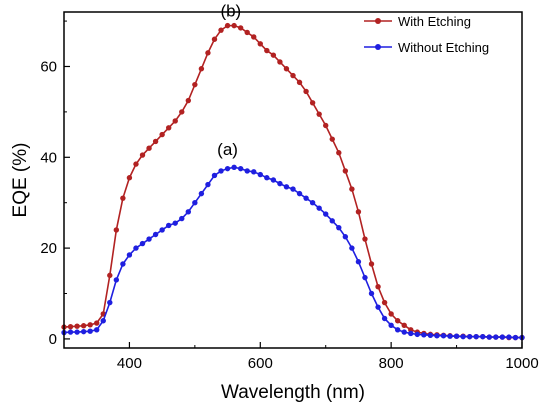  I want to click on y-tick-label: 0, so click(53, 339).